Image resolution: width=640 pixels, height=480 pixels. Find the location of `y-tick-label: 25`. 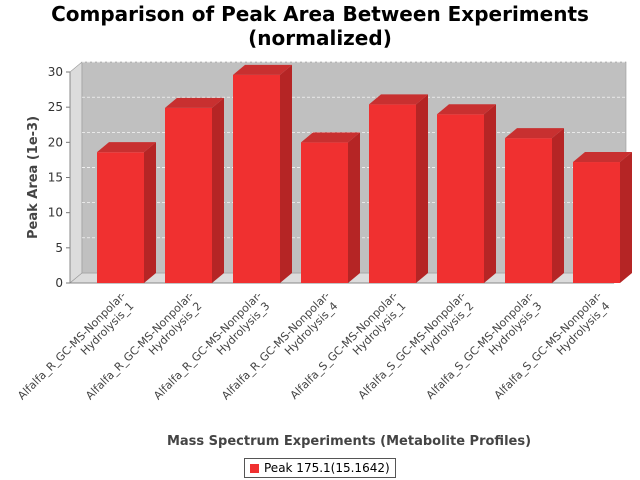

y-tick-label: 25 is located at coordinates (55, 107).